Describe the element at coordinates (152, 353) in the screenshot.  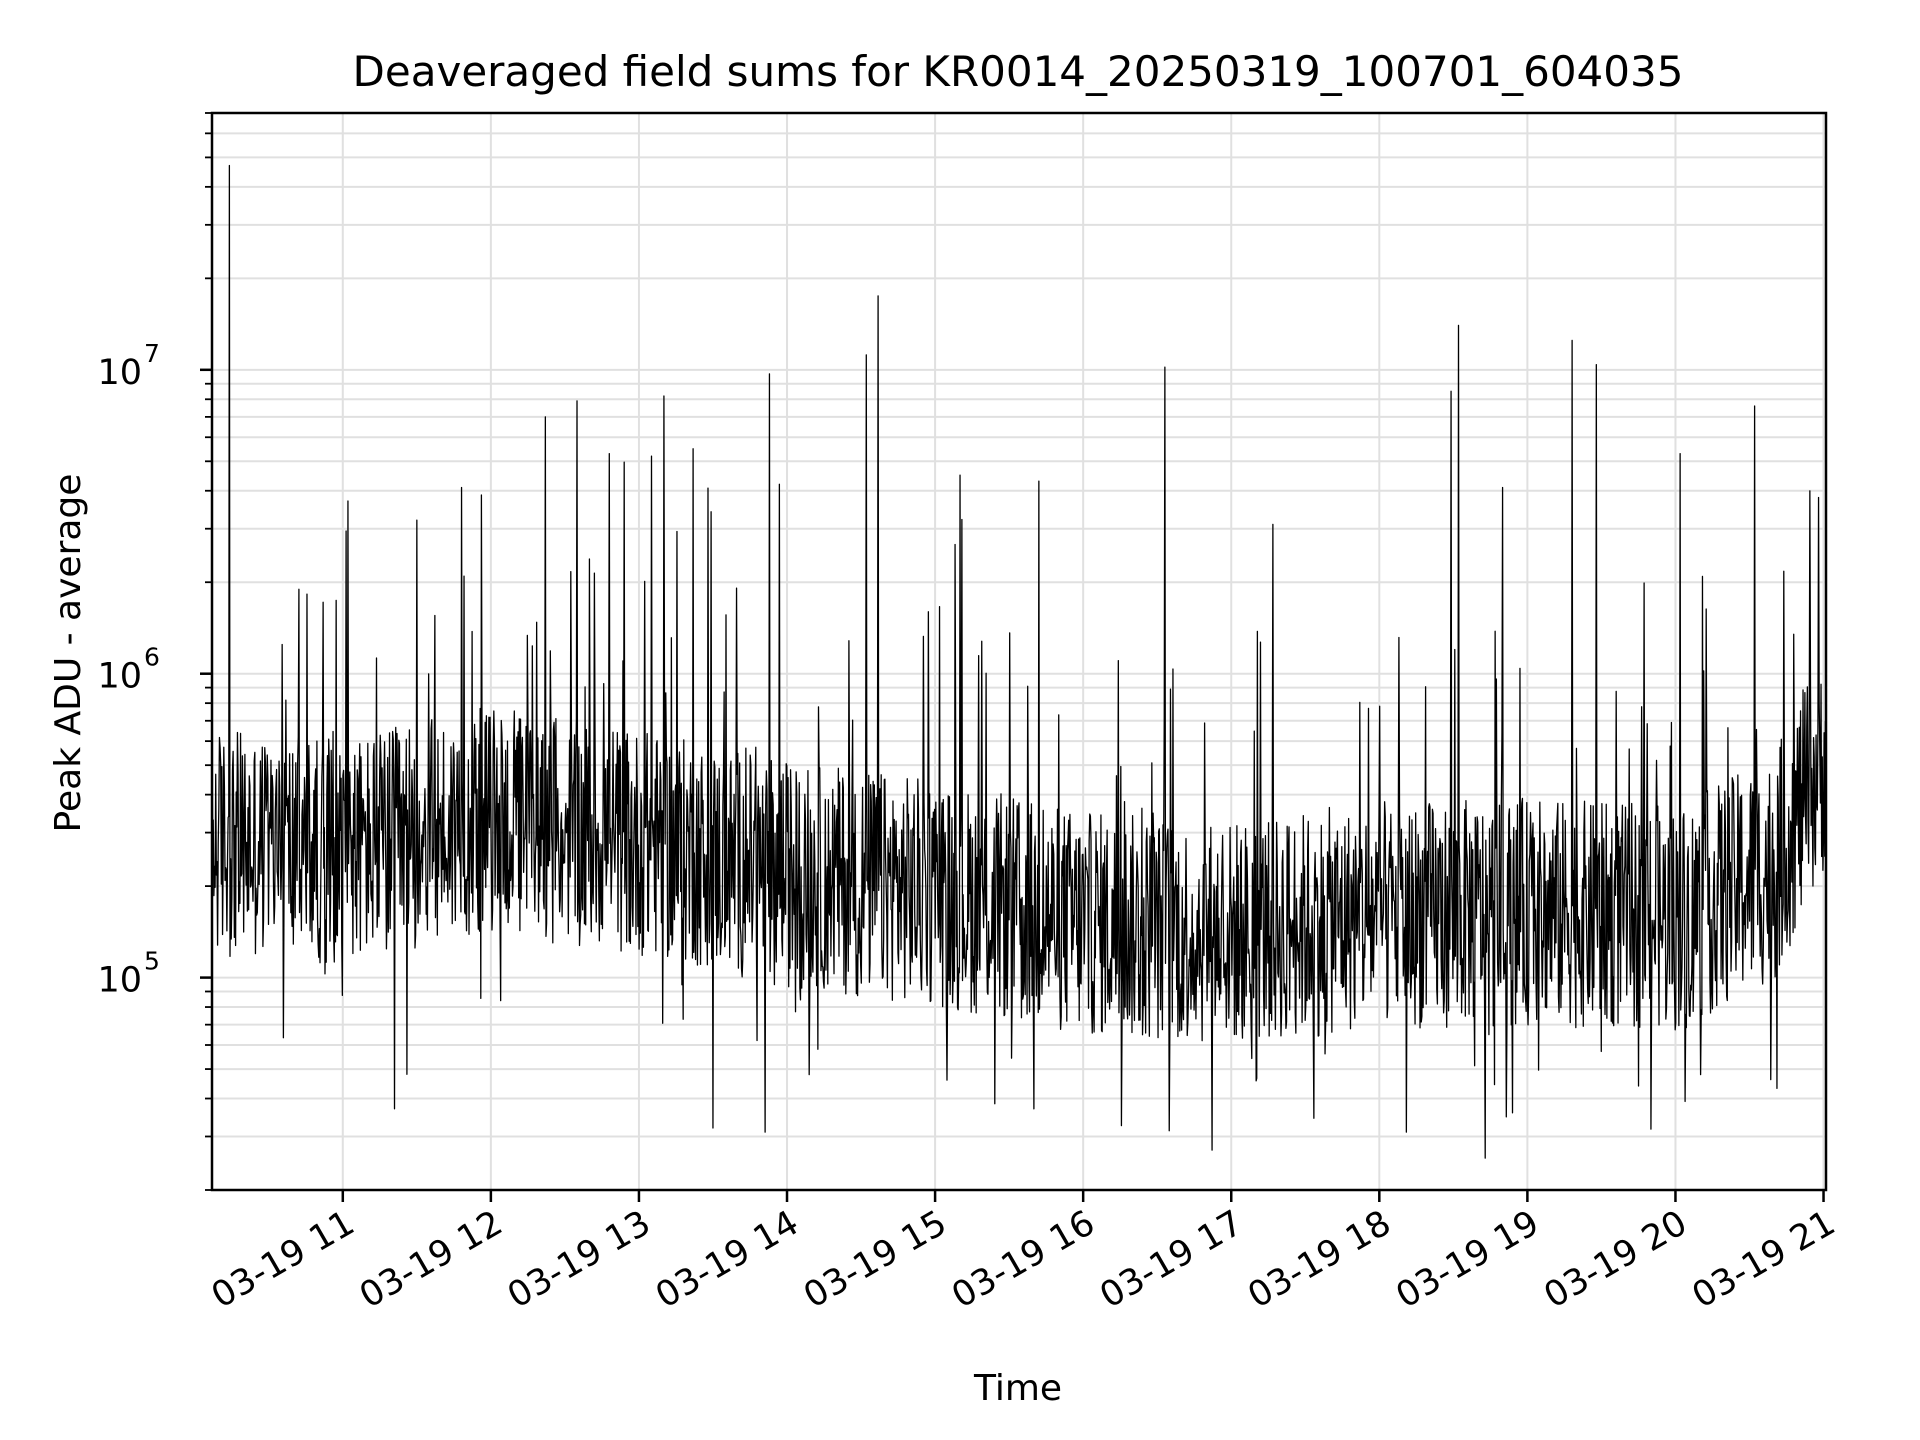
I see `y-tick-label-exponent: 7` at that location.